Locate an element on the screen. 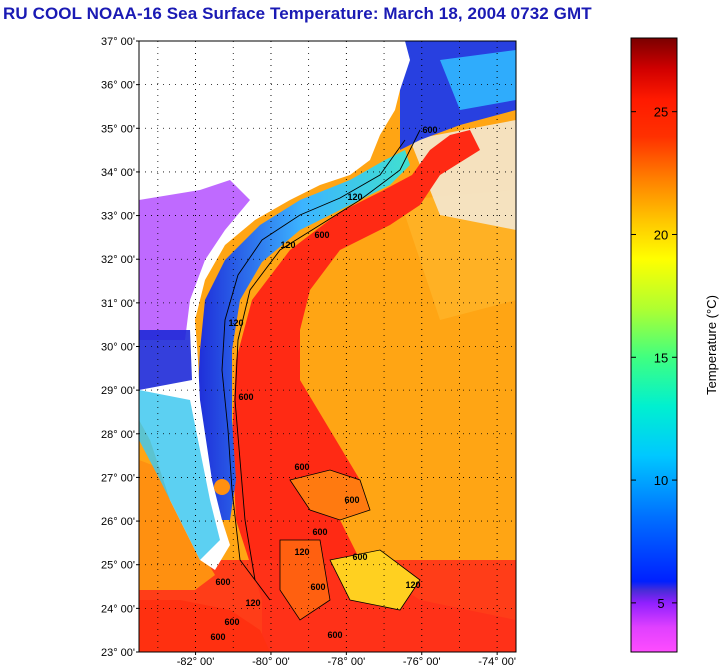 The height and width of the screenshot is (672, 728). lat-tick-label: 26° 00' is located at coordinates (118, 522).